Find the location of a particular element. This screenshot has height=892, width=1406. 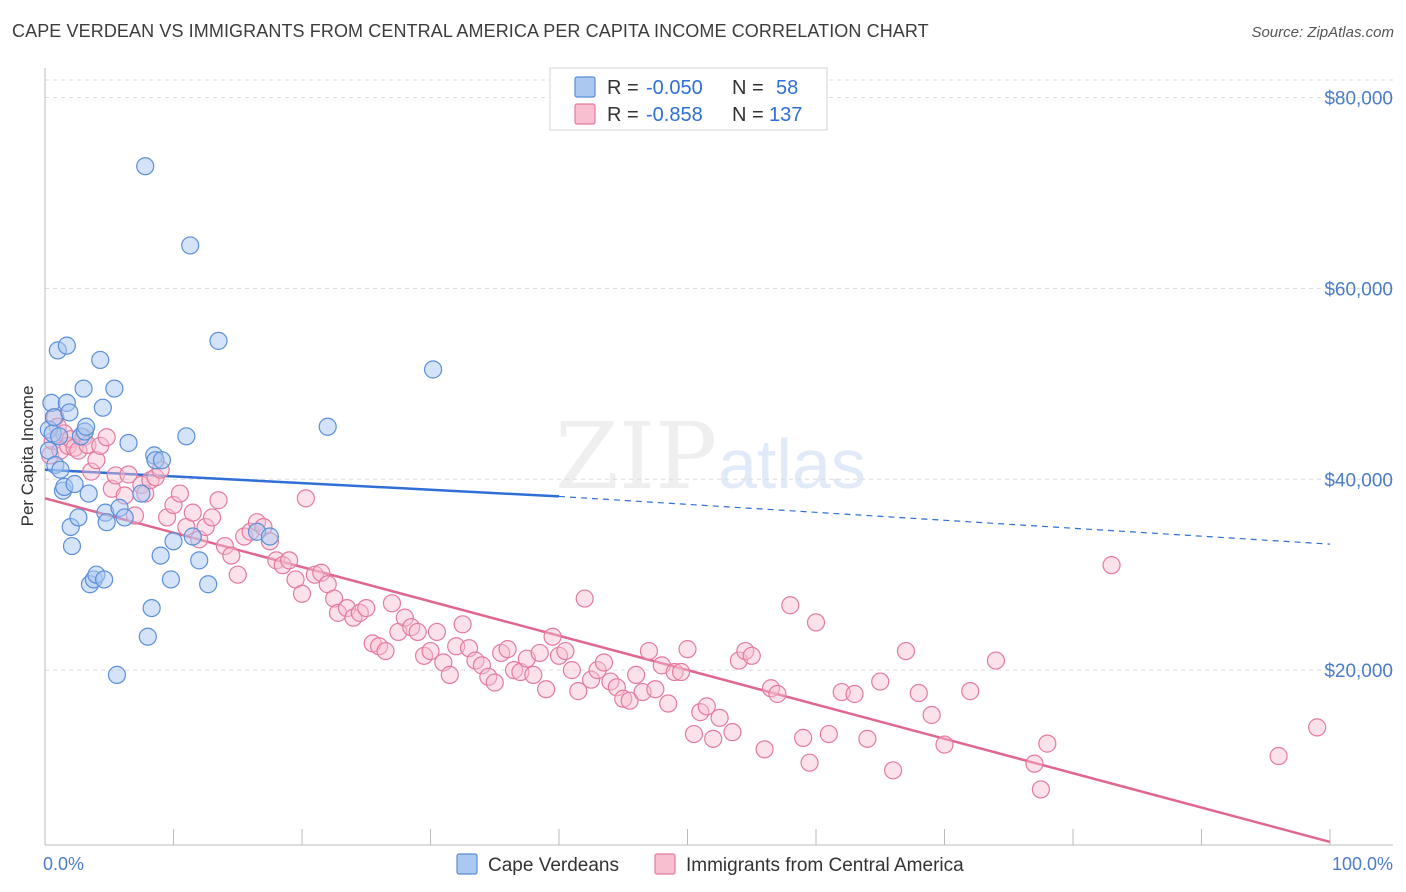

legend-n-label-1: N = is located at coordinates (748, 88).